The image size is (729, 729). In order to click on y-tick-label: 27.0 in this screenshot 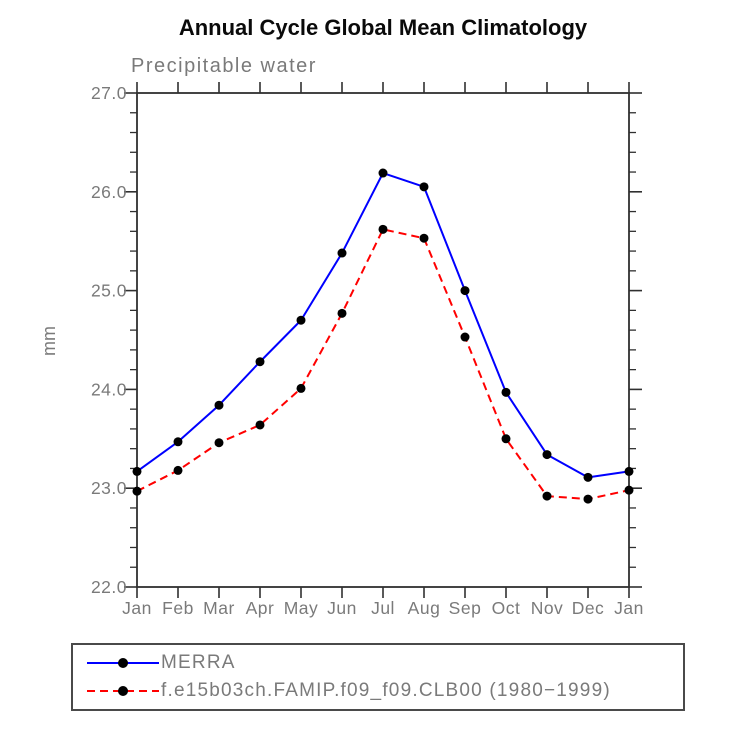, I will do `click(109, 93)`.